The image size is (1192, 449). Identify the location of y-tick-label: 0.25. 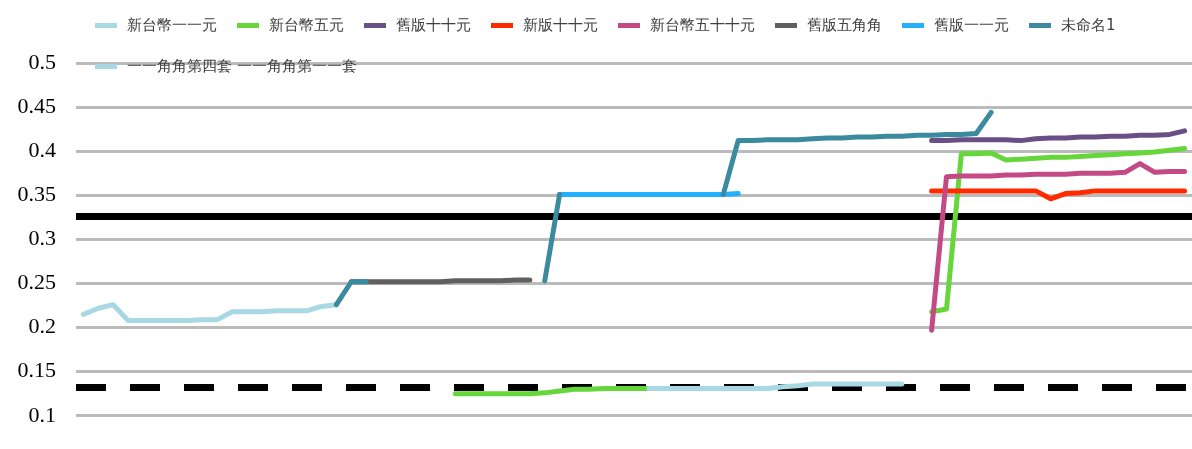
(36, 282).